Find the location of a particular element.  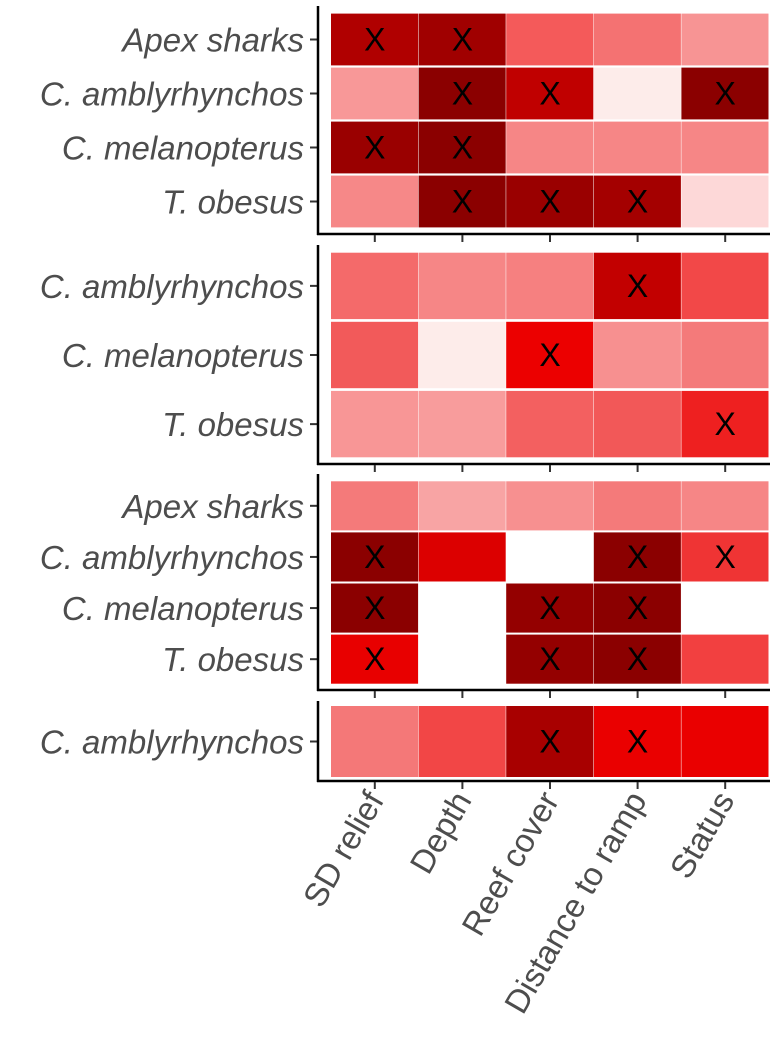

column-label: SD relief is located at coordinates (344, 848).